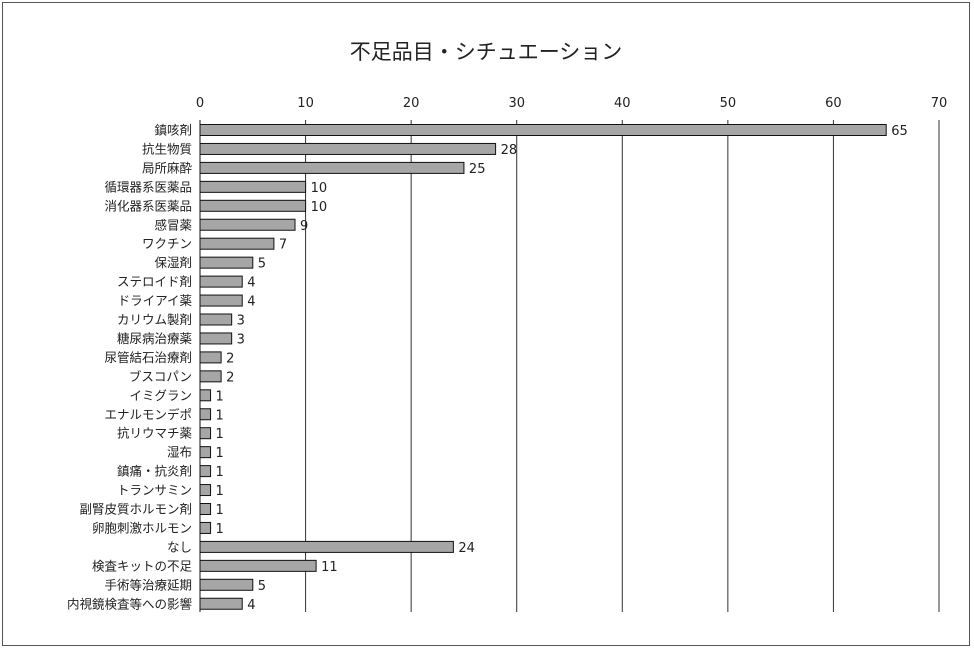 Image resolution: width=974 pixels, height=650 pixels. I want to click on data-label: 11, so click(329, 567).